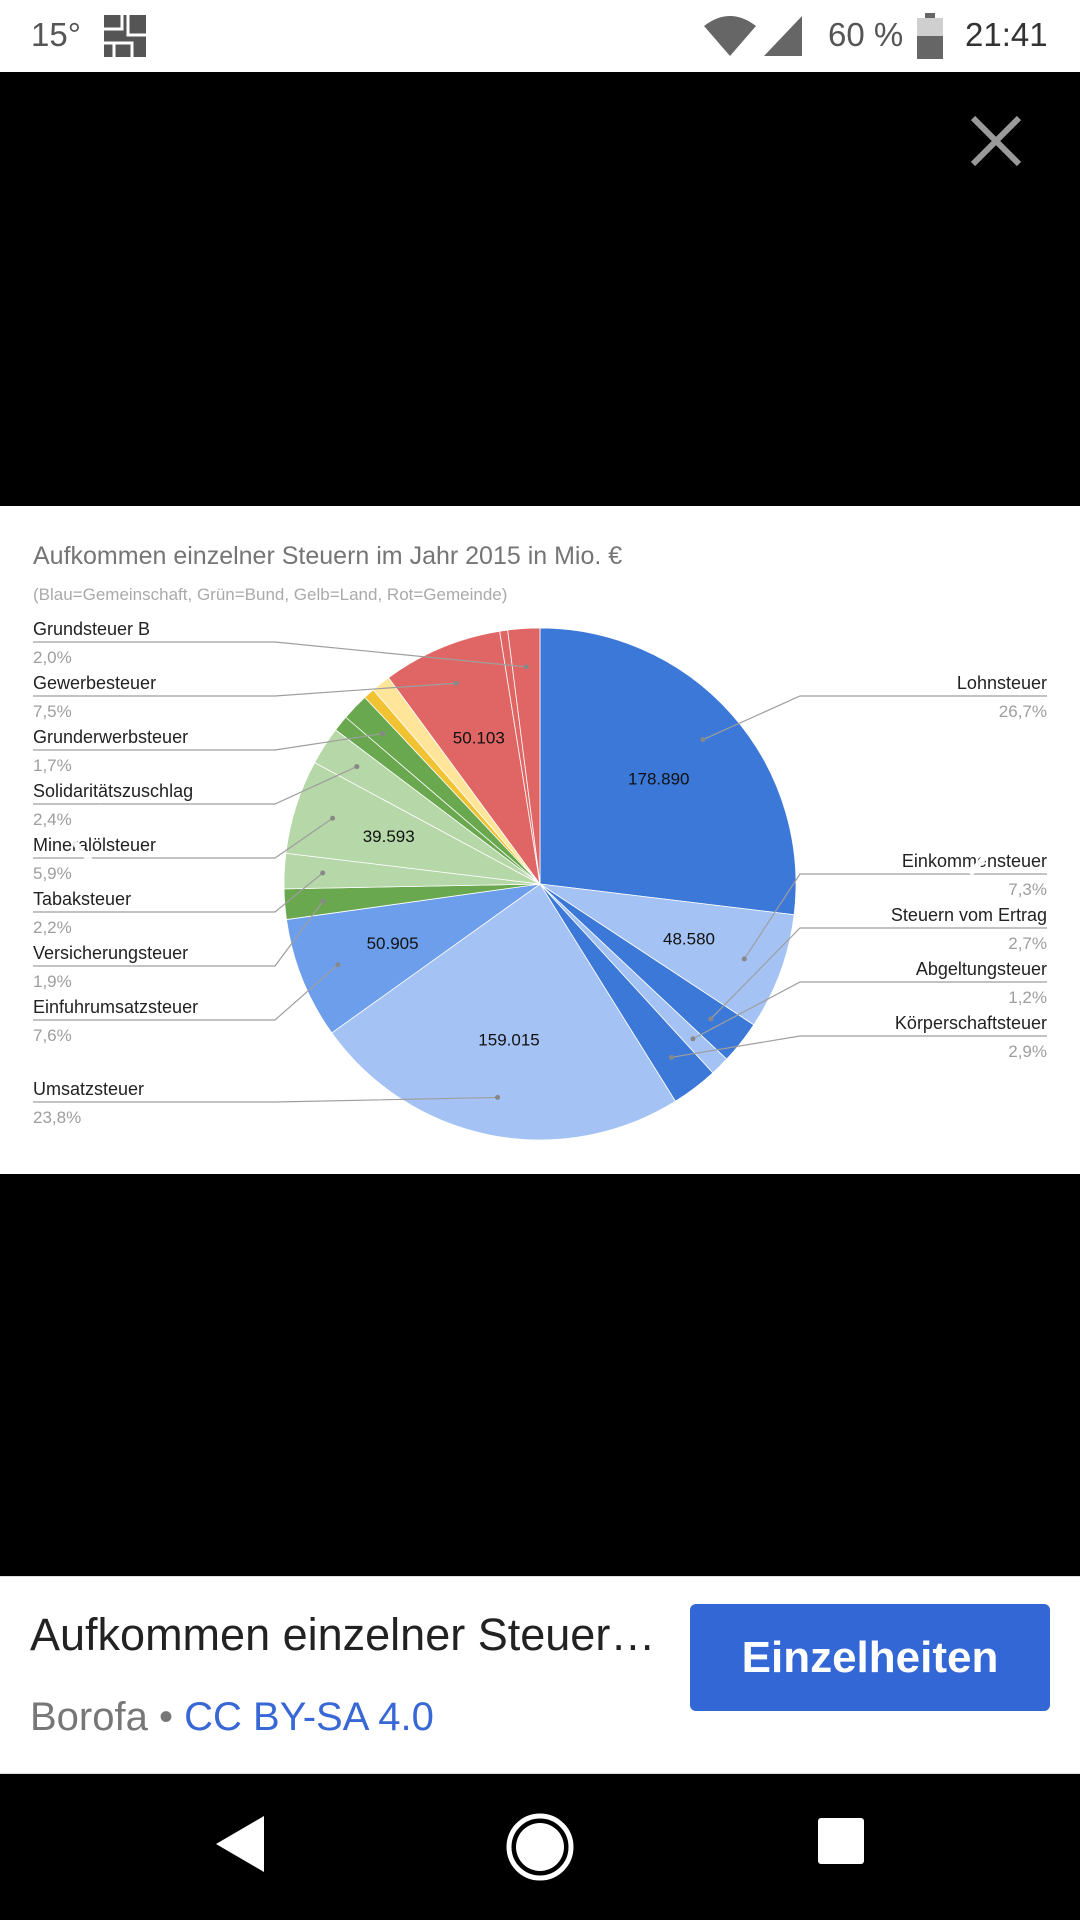  What do you see at coordinates (52, 711) in the screenshot?
I see `slice-percent-label: 7,5%` at bounding box center [52, 711].